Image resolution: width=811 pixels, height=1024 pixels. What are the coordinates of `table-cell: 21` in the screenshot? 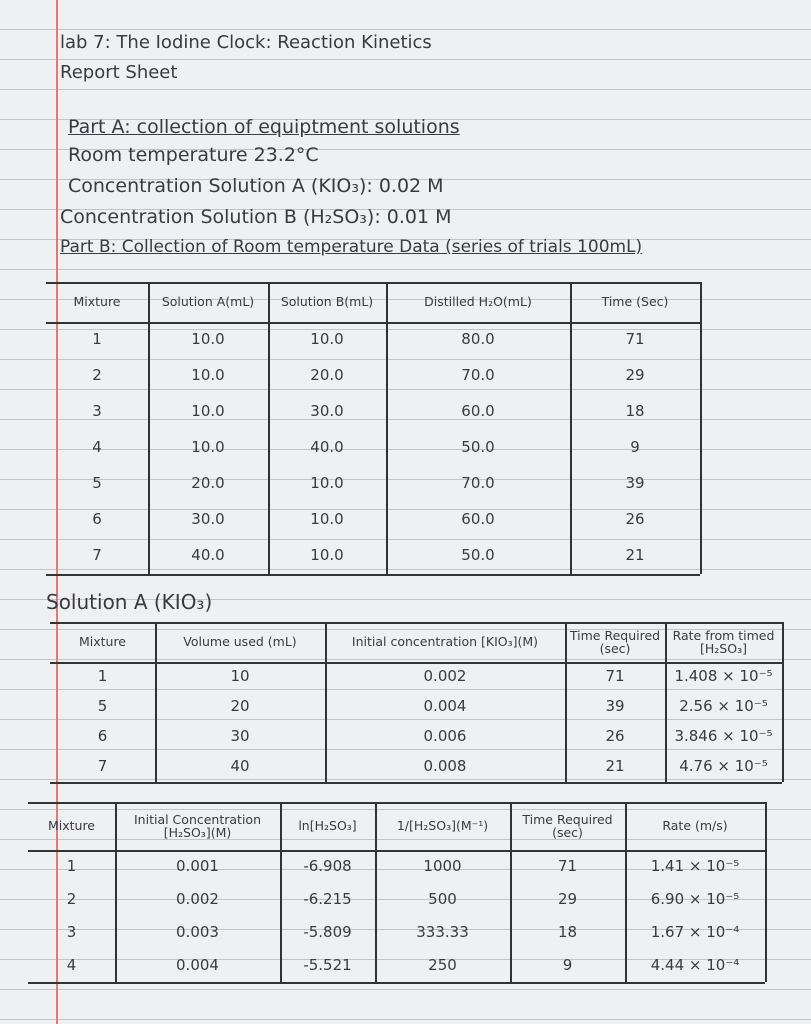 It's located at (615, 766).